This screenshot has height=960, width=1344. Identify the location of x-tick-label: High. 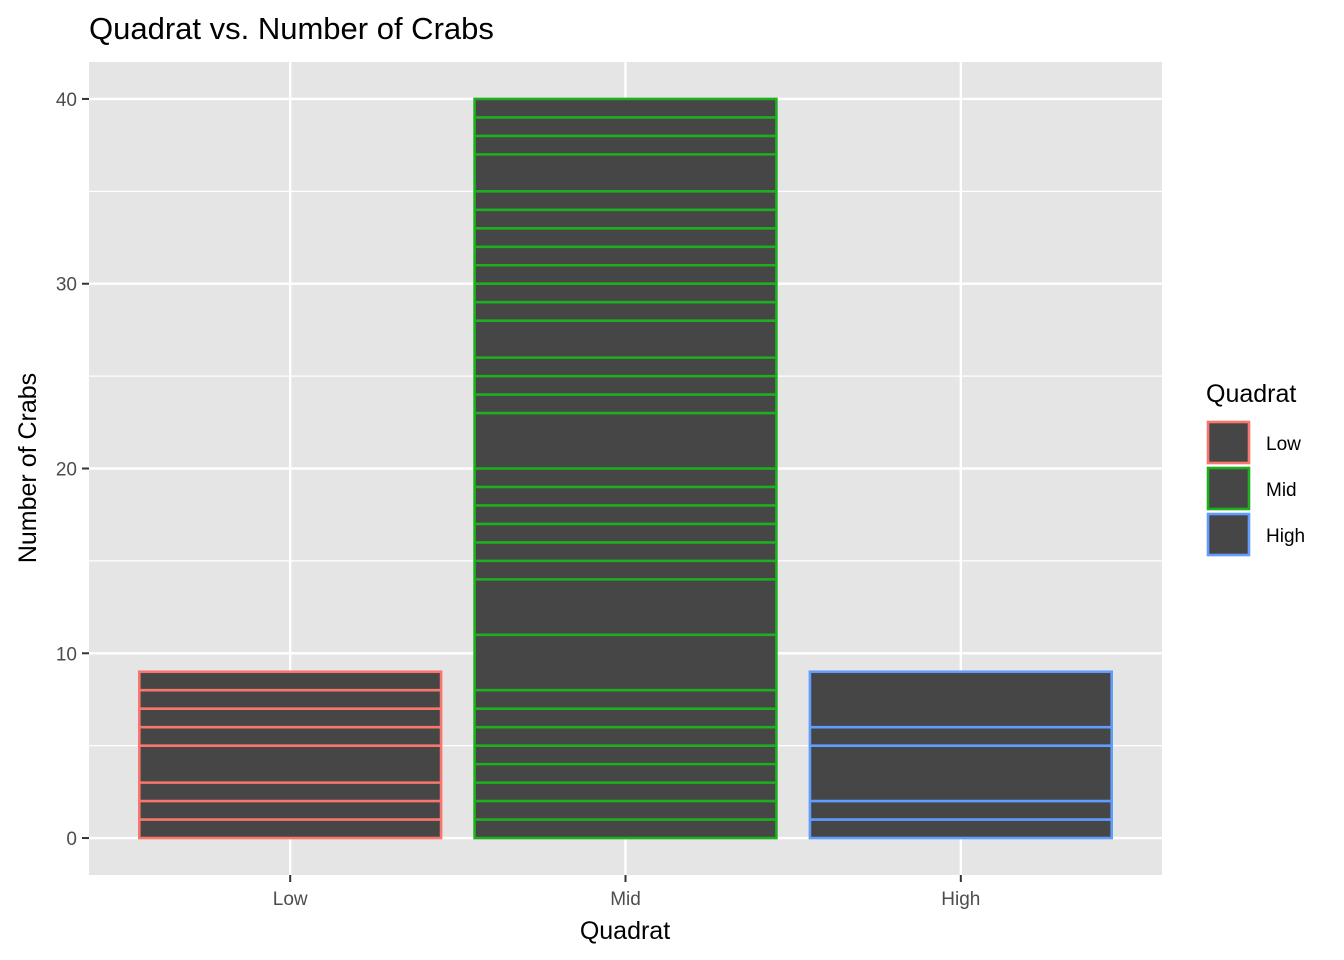
(960, 899).